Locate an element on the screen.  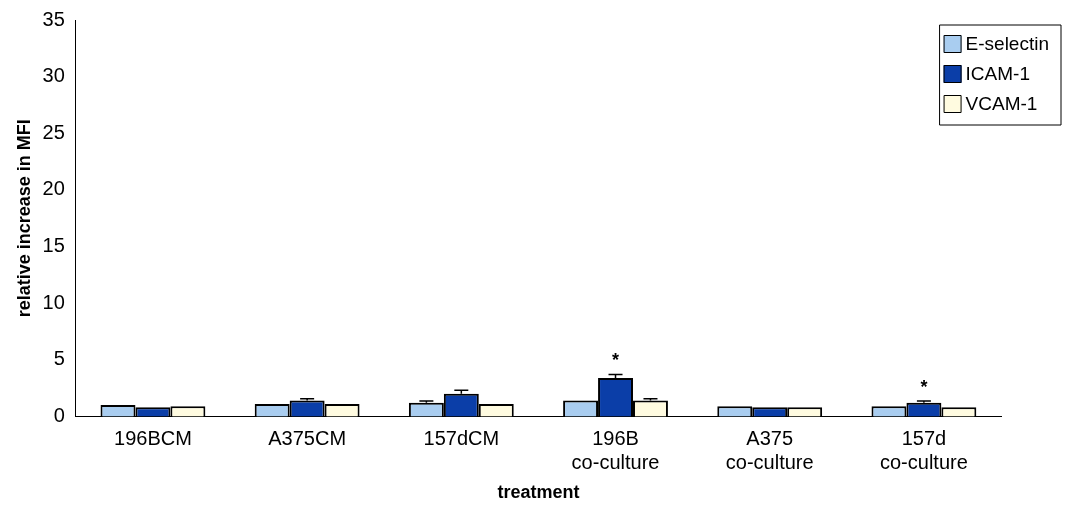
x-tick-label: 157d co-culture is located at coordinates (924, 449).